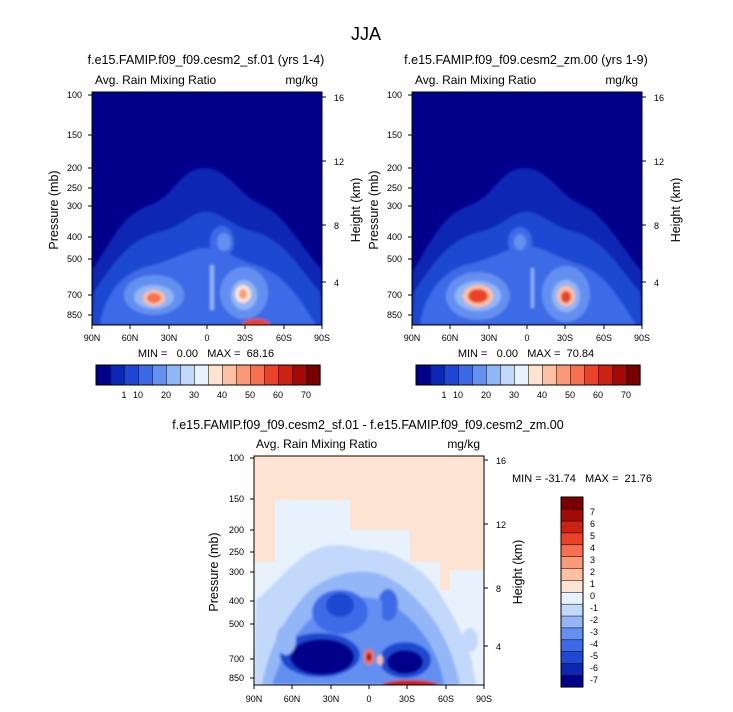  Describe the element at coordinates (594, 596) in the screenshot. I see `colorbar-labels: 7 6 5 4 3 2 1 0 -1 -2 -3 -4 -5 -6 -7` at that location.